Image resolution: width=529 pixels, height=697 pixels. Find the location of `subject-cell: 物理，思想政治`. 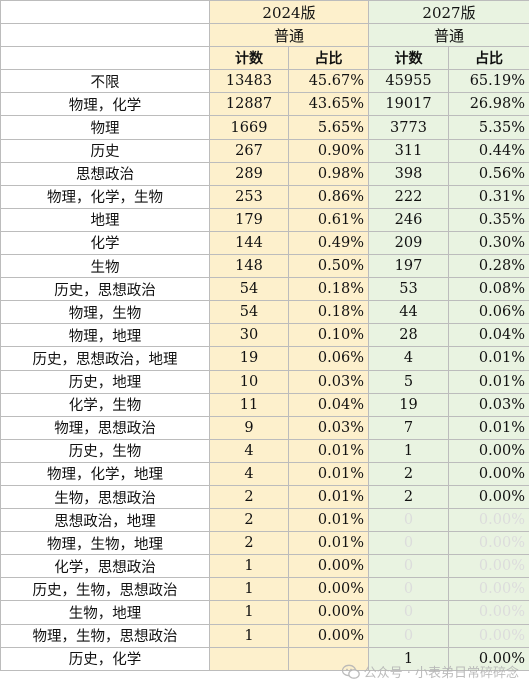

subject-cell: 物理，思想政治 is located at coordinates (105, 427).